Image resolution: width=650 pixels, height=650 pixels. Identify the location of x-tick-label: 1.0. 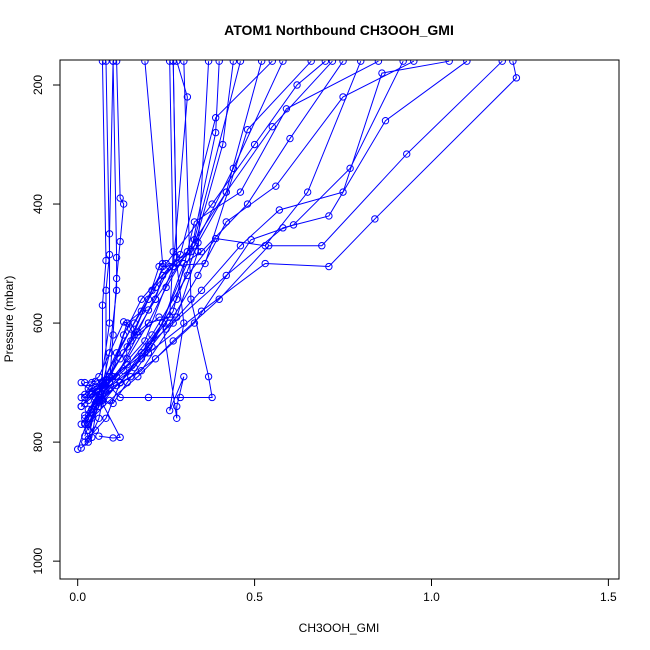
(431, 597).